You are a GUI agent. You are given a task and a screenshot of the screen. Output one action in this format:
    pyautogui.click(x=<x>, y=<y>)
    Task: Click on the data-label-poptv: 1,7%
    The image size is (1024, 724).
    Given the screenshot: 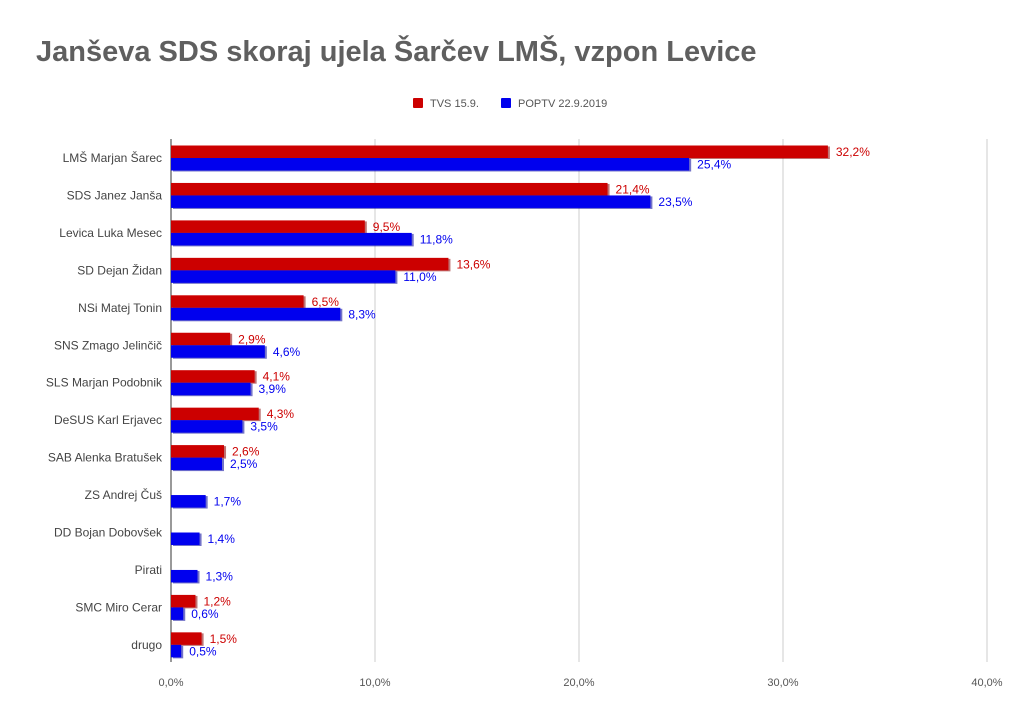 What is the action you would take?
    pyautogui.click(x=228, y=502)
    